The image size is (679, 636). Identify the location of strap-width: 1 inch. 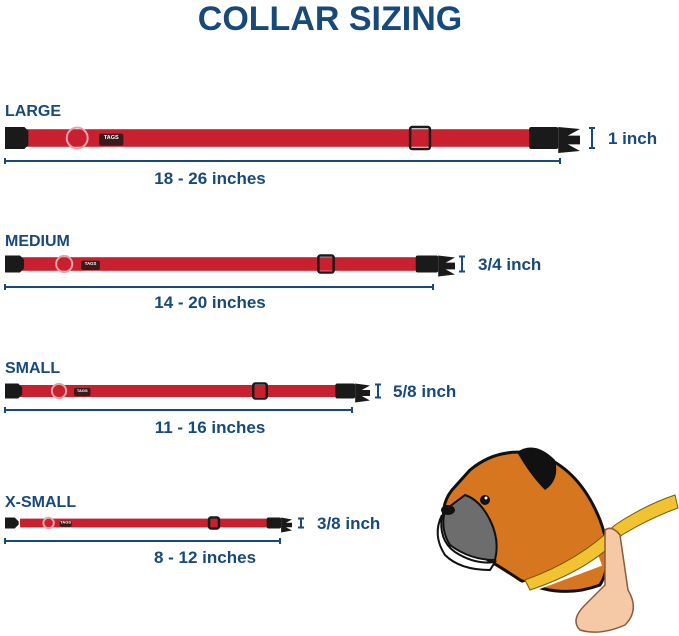
(632, 138).